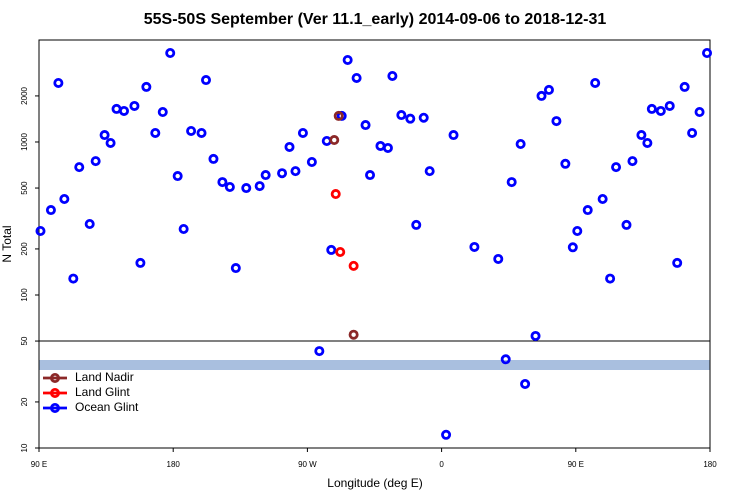 This screenshot has width=750, height=500. What do you see at coordinates (24, 249) in the screenshot?
I see `y-tick-label: 200` at bounding box center [24, 249].